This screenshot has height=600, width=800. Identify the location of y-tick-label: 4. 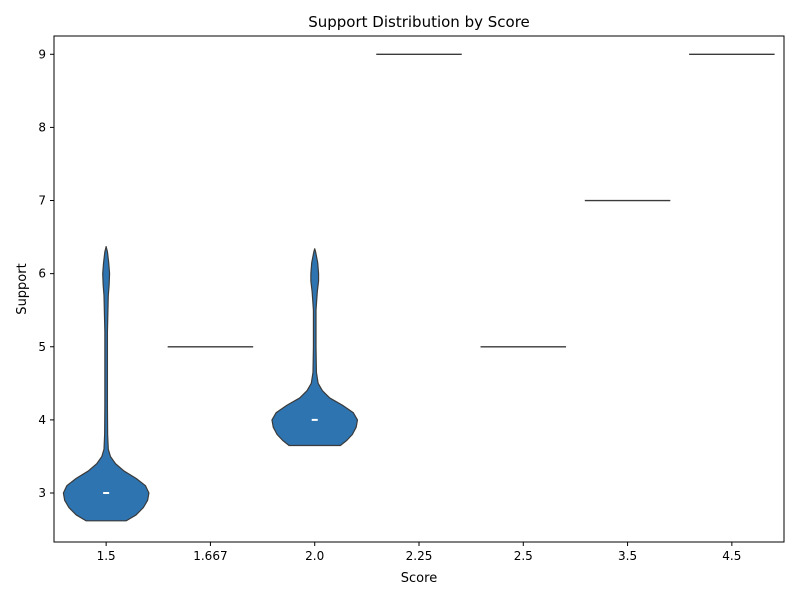
(42, 420).